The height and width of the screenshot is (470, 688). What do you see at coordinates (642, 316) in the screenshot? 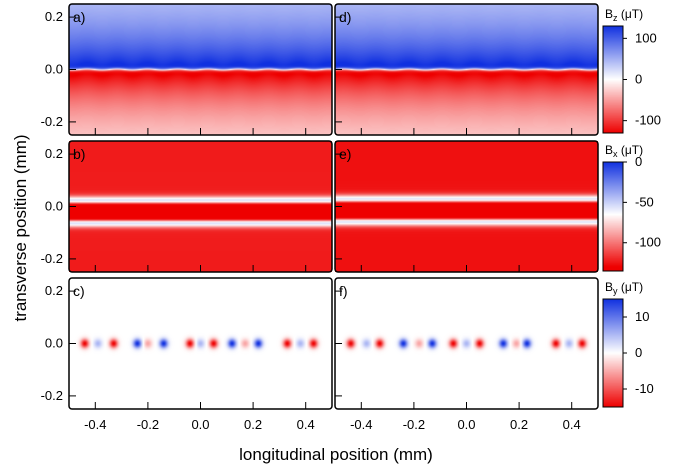
I see `colorbar-tick-label: 10` at bounding box center [642, 316].